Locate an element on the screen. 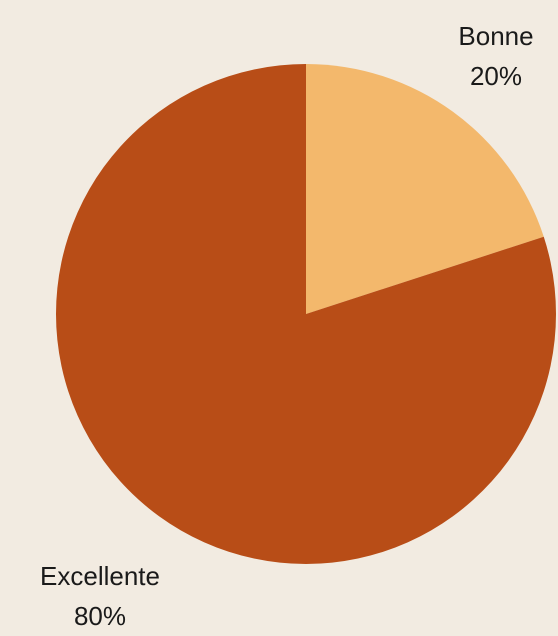  slice-value-label: 80% is located at coordinates (100, 616).